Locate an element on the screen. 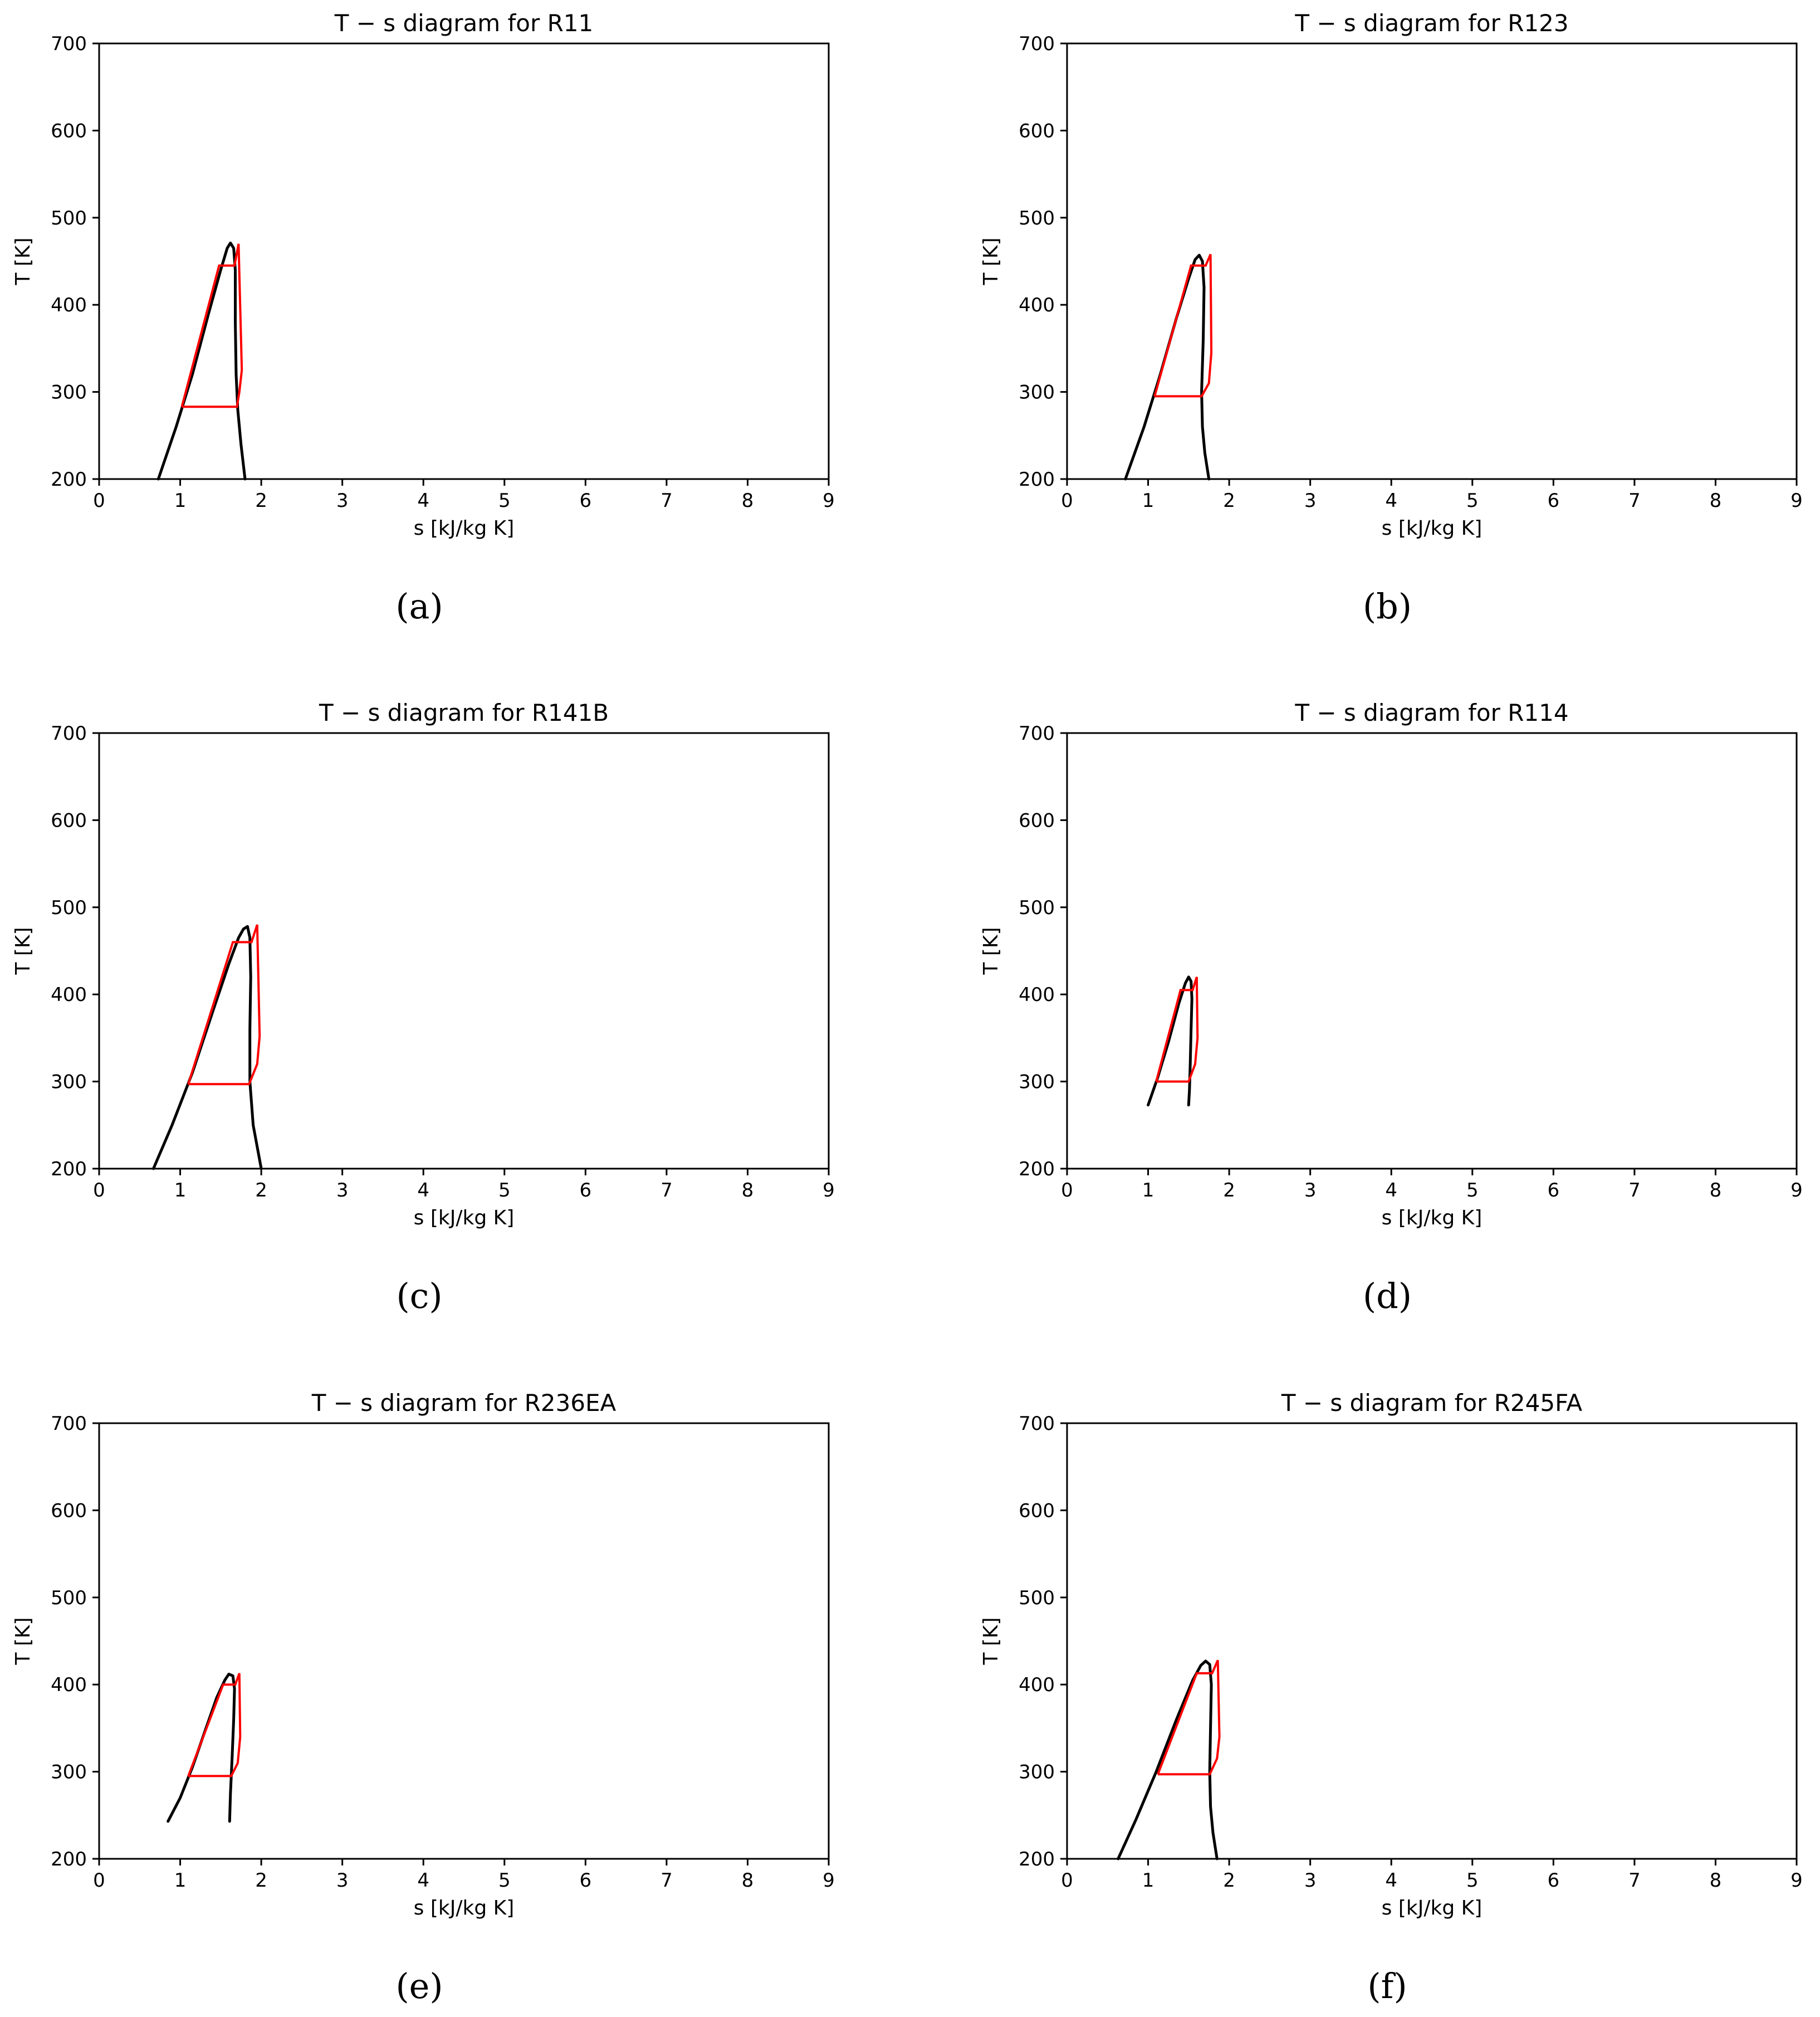  panel-caption: (d) is located at coordinates (1388, 1296).